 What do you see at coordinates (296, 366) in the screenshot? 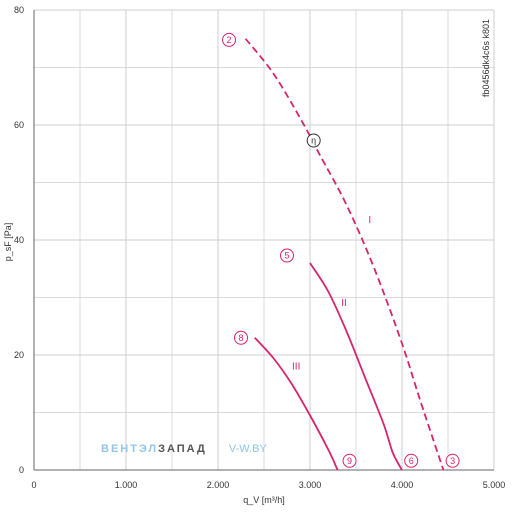
I see `series-label: III` at bounding box center [296, 366].